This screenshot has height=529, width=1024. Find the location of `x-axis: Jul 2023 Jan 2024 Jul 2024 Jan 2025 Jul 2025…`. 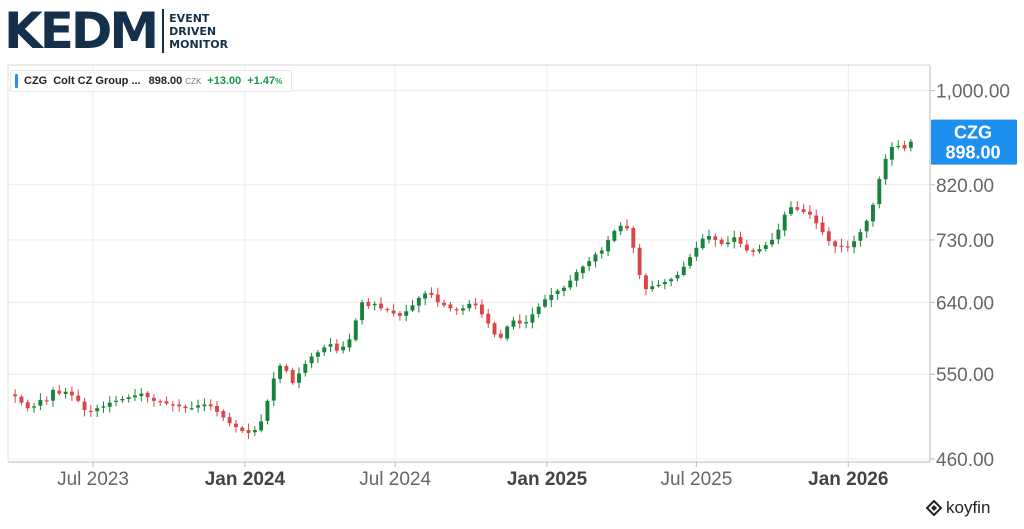

x-axis: Jul 2023 Jan 2024 Jul 2024 Jan 2025 Jul 2025… is located at coordinates (472, 476).